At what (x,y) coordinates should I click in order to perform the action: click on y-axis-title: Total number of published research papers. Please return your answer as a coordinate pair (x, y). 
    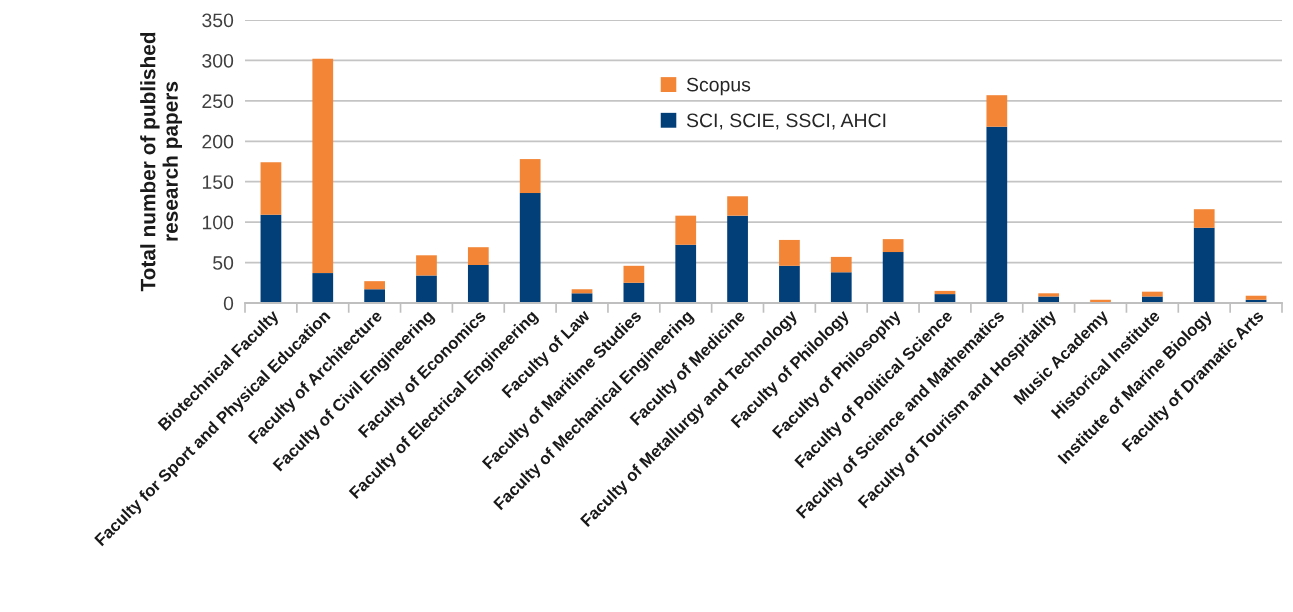
    Looking at the image, I should click on (161, 162).